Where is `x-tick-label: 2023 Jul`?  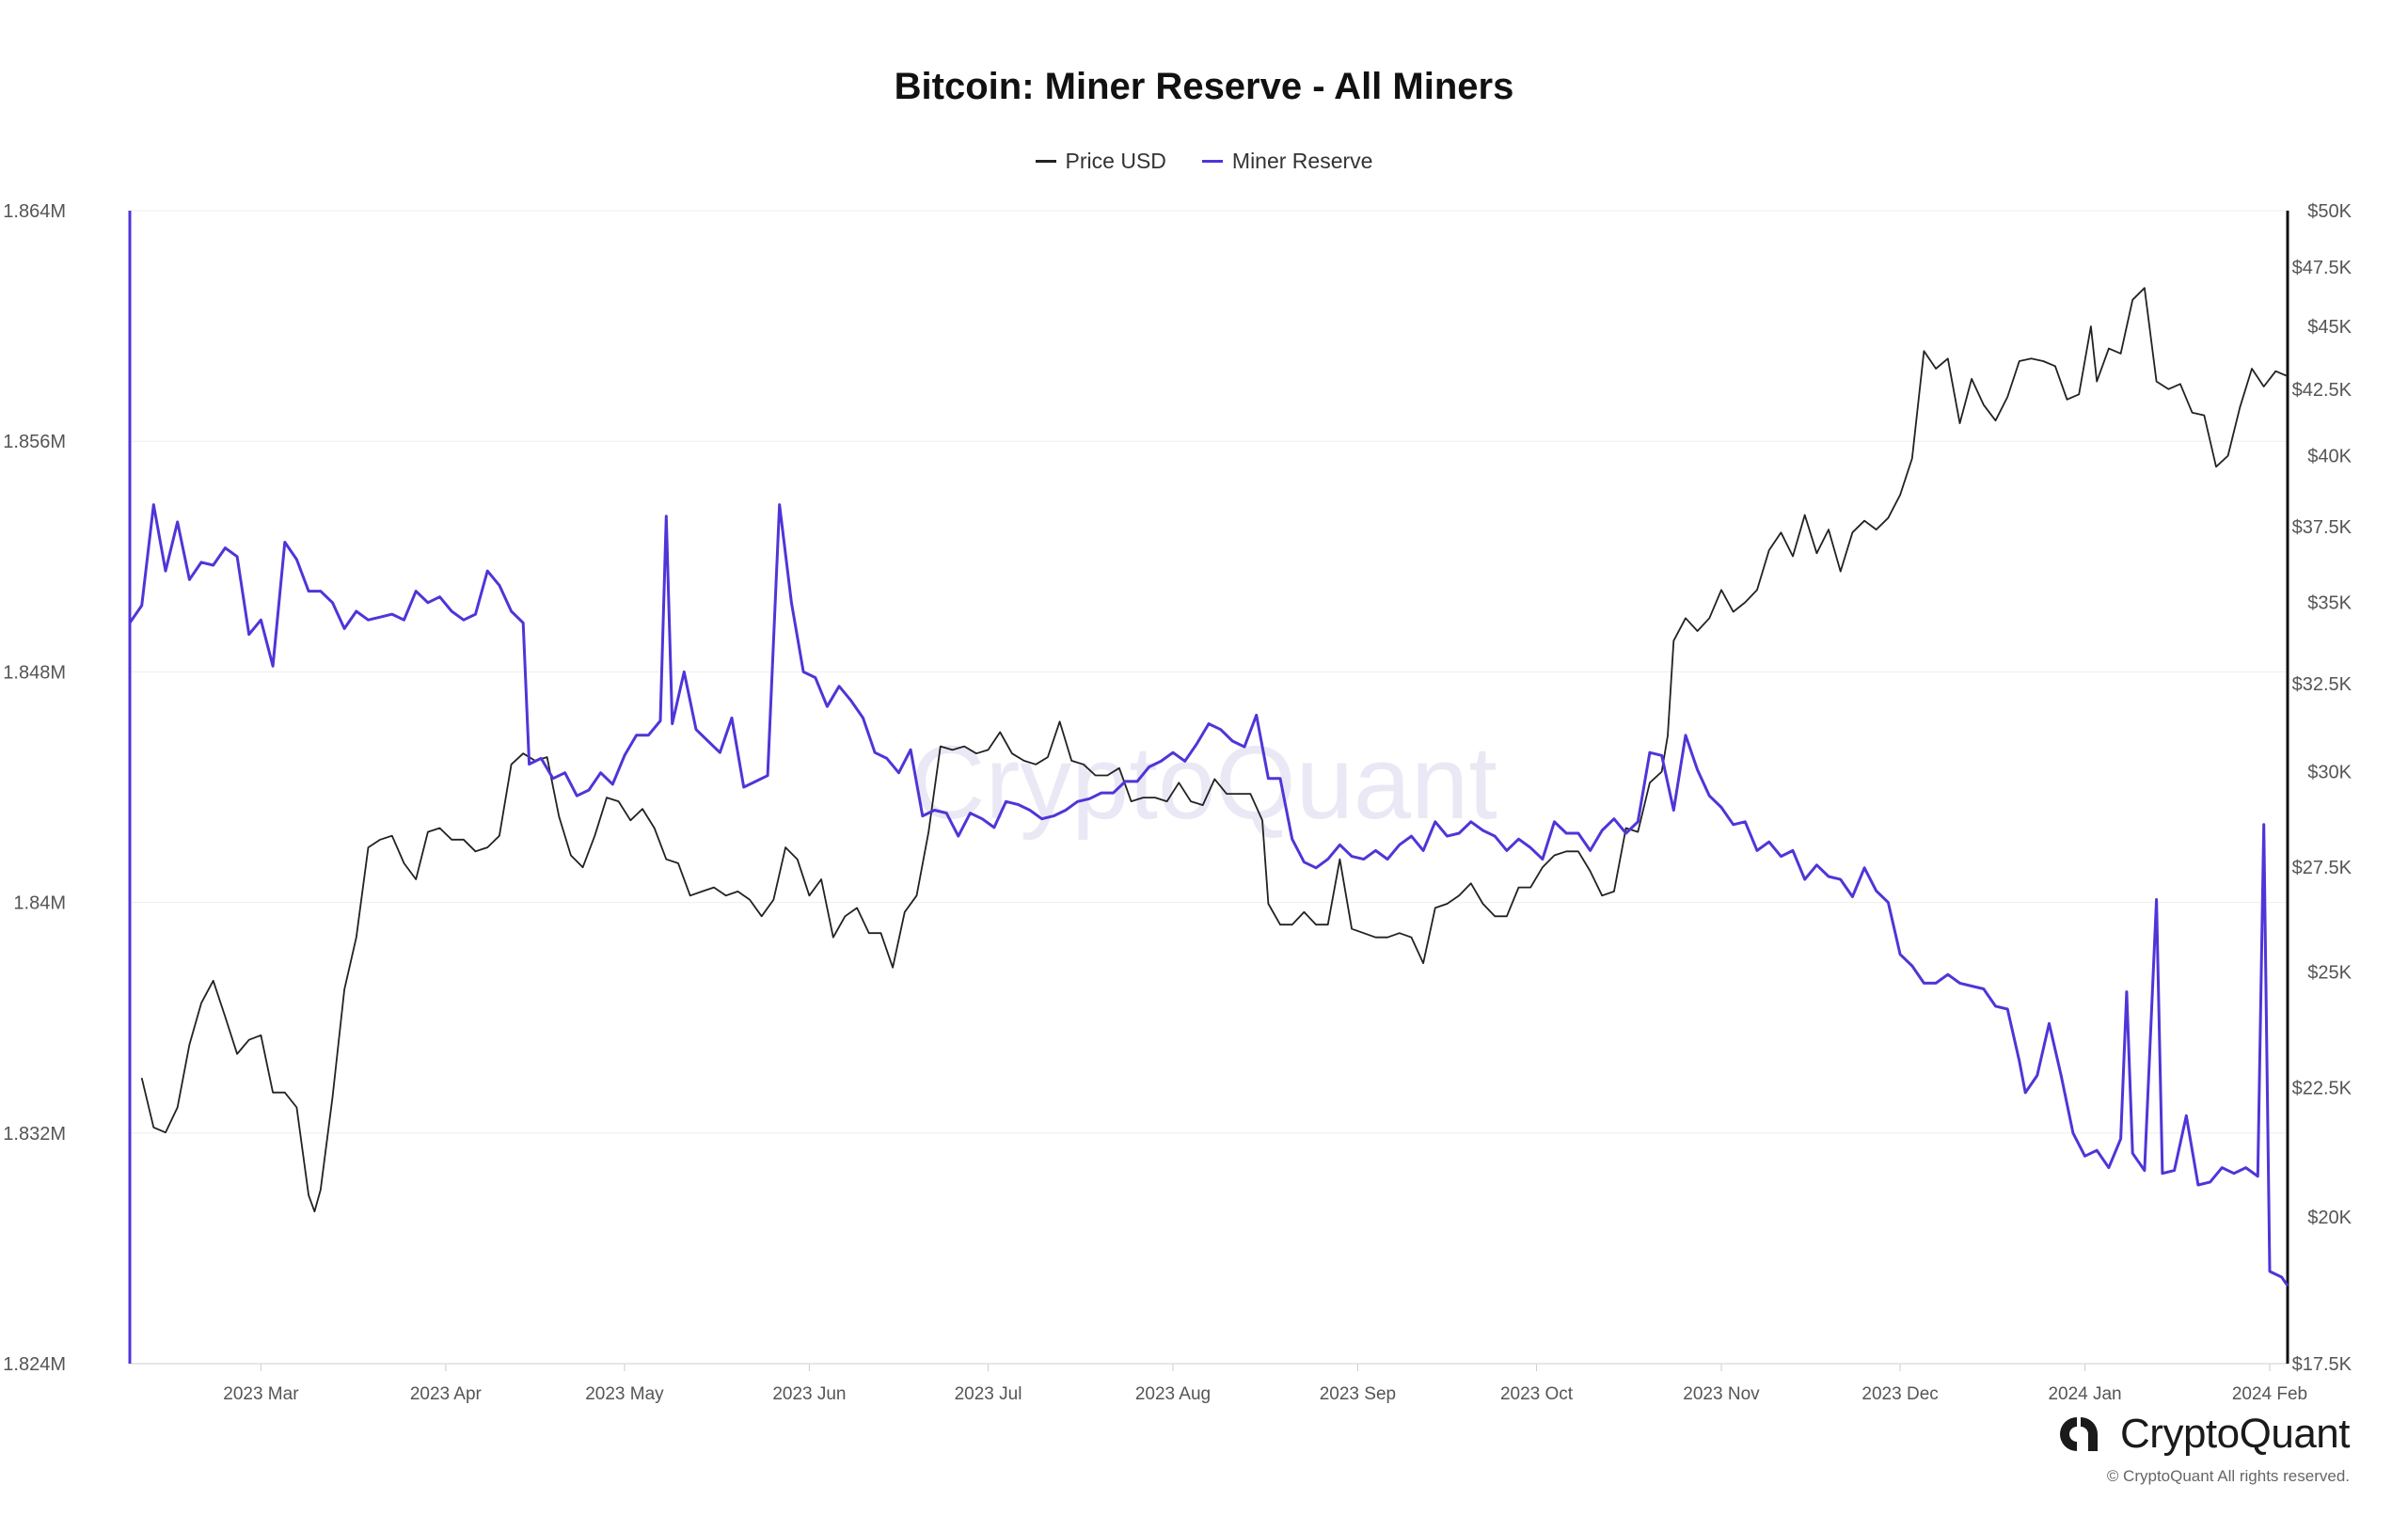
x-tick-label: 2023 Jul is located at coordinates (989, 1394).